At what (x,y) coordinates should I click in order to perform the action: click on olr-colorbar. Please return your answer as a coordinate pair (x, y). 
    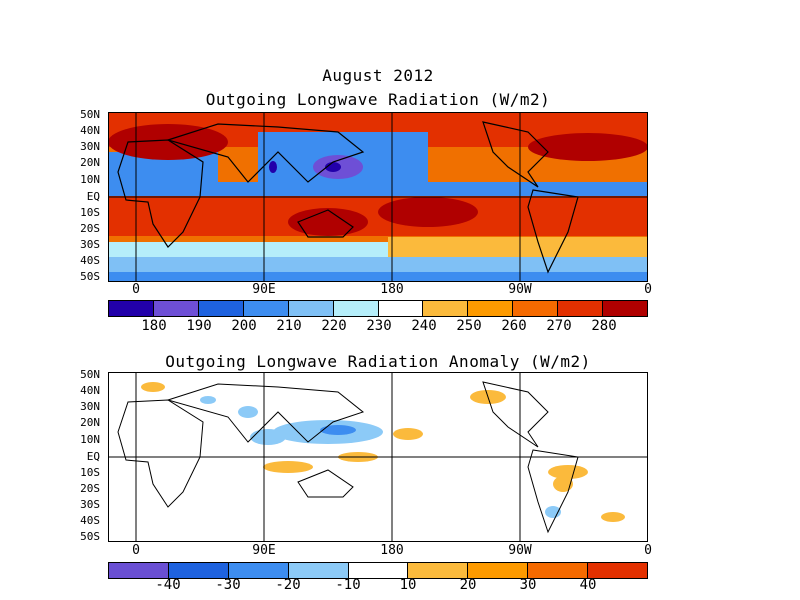
    Looking at the image, I should click on (378, 308).